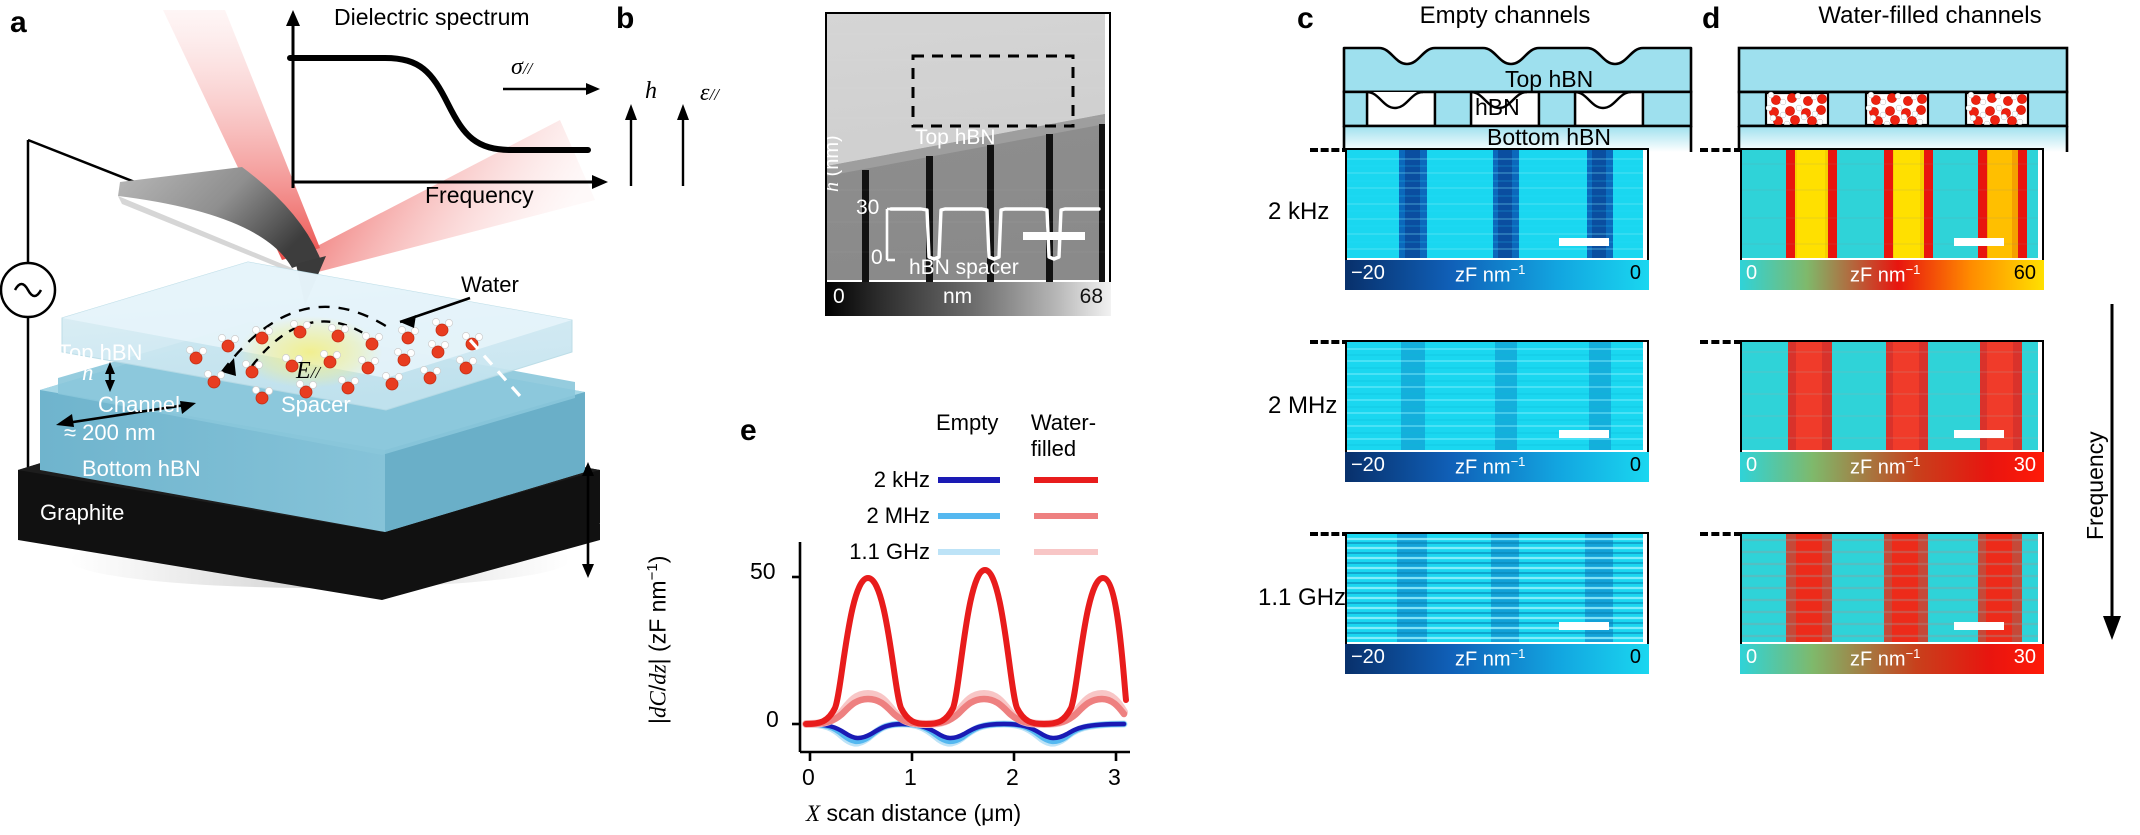  What do you see at coordinates (1549, 137) in the screenshot?
I see `bottom-hbn-label-c: Bottom hBN` at bounding box center [1549, 137].